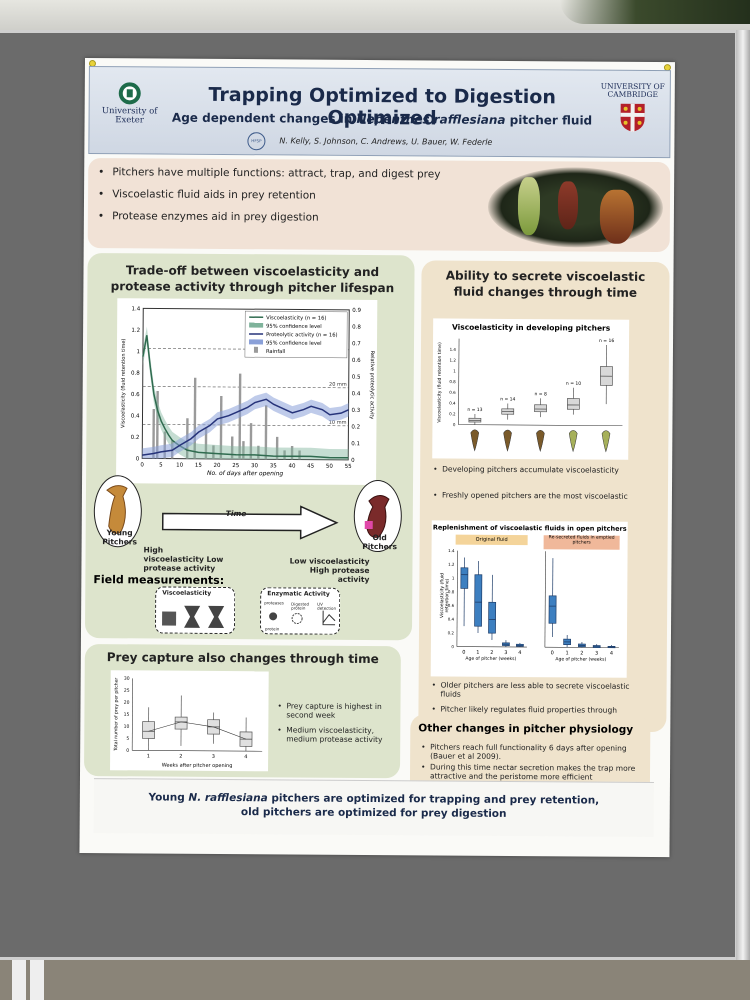 Image resolution: width=750 pixels, height=1000 pixels. I want to click on y-tick-label: 0.2, so click(451, 632).